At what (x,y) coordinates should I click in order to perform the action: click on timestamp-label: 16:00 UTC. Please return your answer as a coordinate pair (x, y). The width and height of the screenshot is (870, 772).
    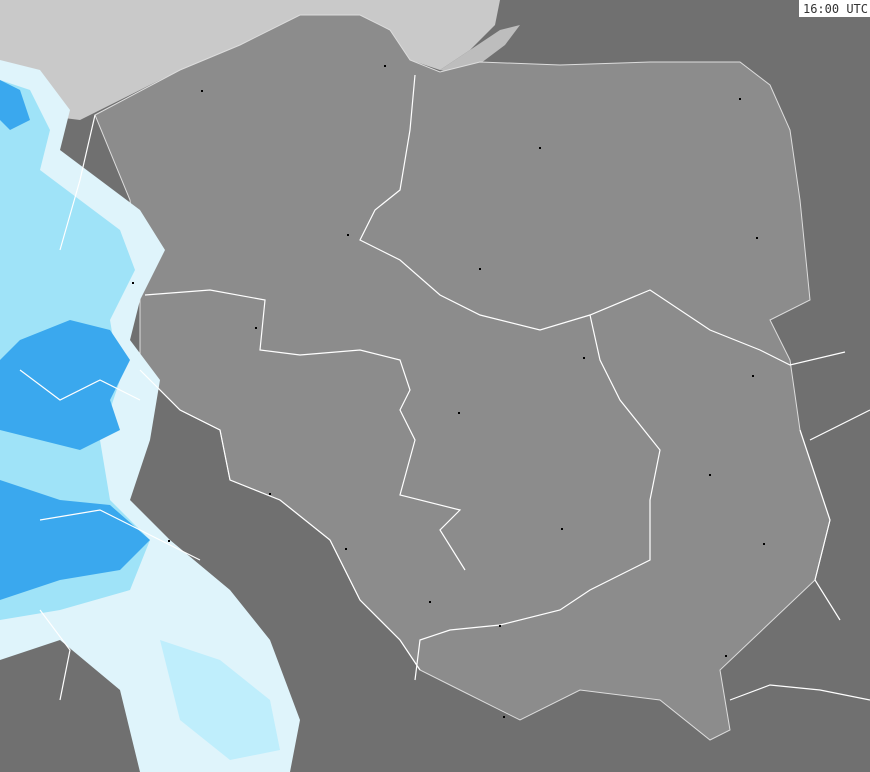
    Looking at the image, I should click on (834, 8).